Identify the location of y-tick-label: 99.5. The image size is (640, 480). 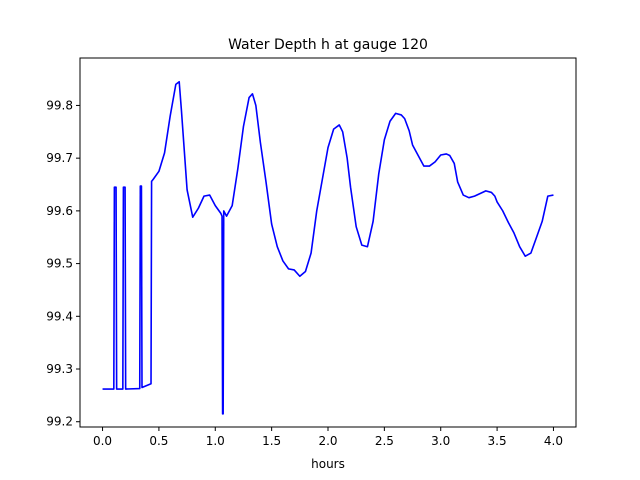
(59, 264).